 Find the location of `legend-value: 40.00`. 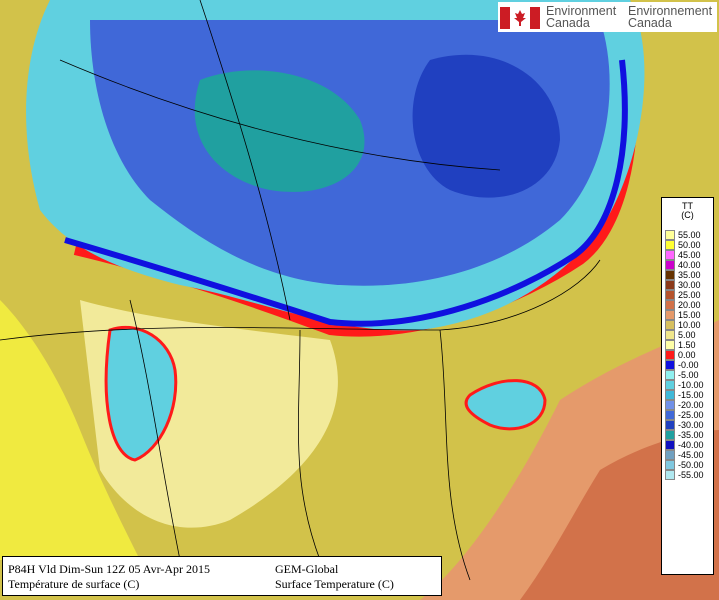

legend-value: 40.00 is located at coordinates (689, 265).